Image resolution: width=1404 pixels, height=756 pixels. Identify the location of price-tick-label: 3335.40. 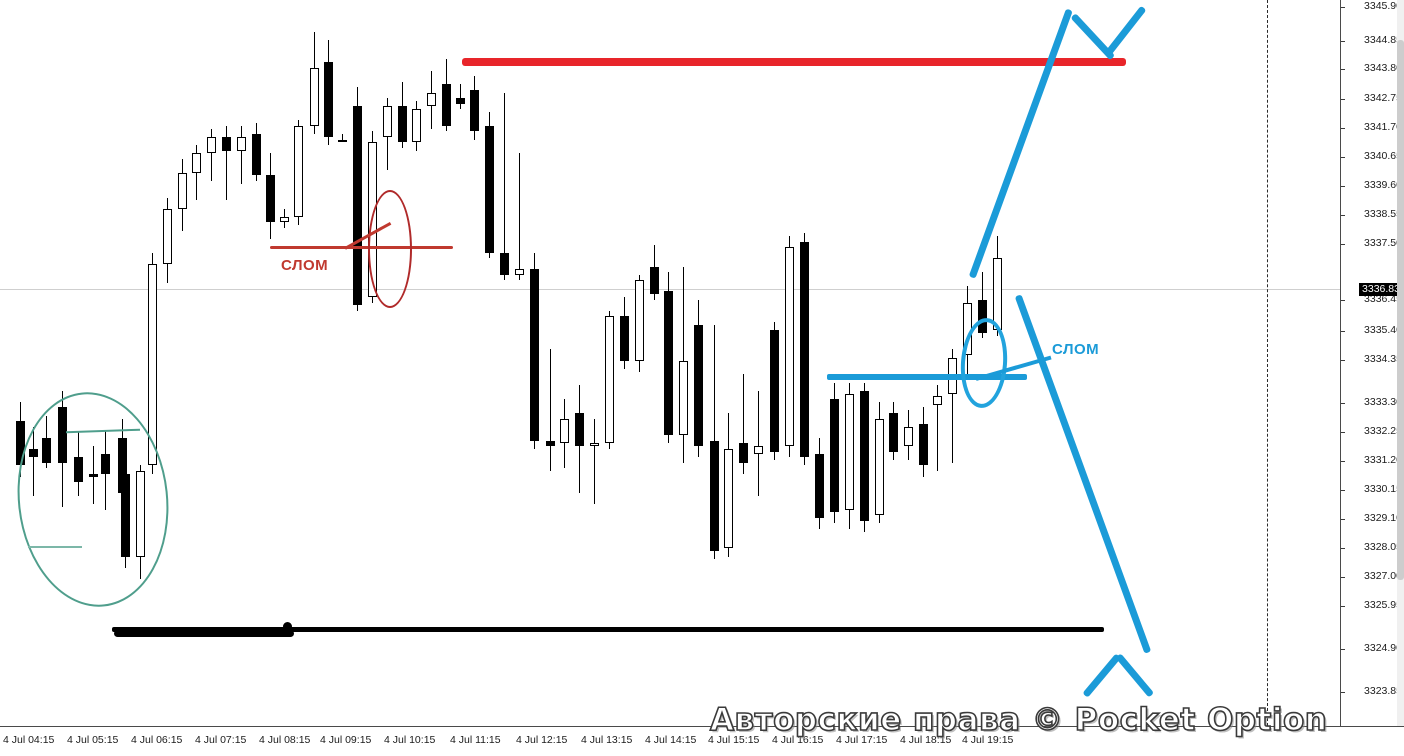
(1383, 330).